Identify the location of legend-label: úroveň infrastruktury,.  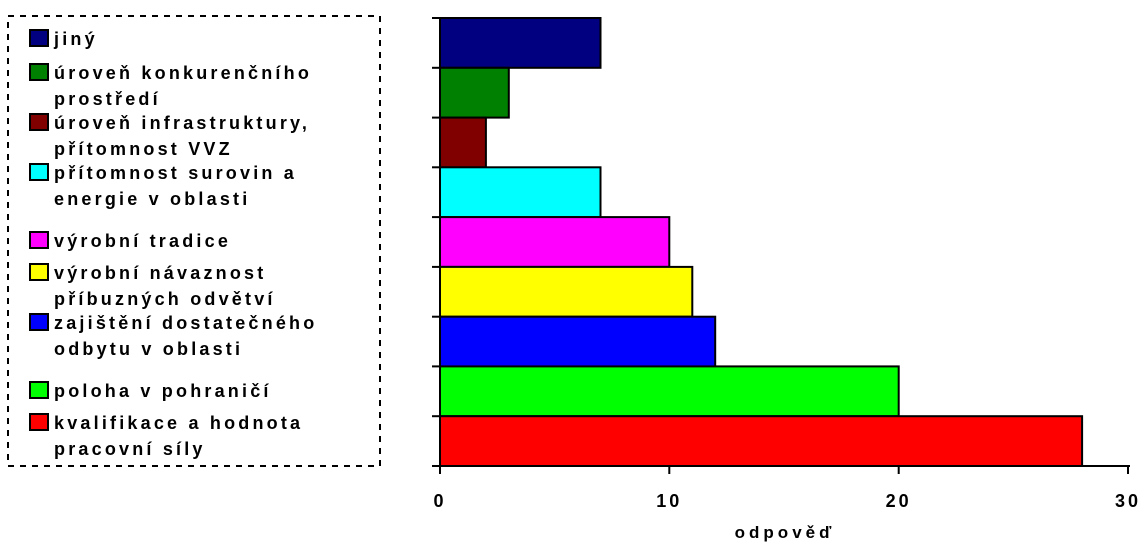
(182, 123).